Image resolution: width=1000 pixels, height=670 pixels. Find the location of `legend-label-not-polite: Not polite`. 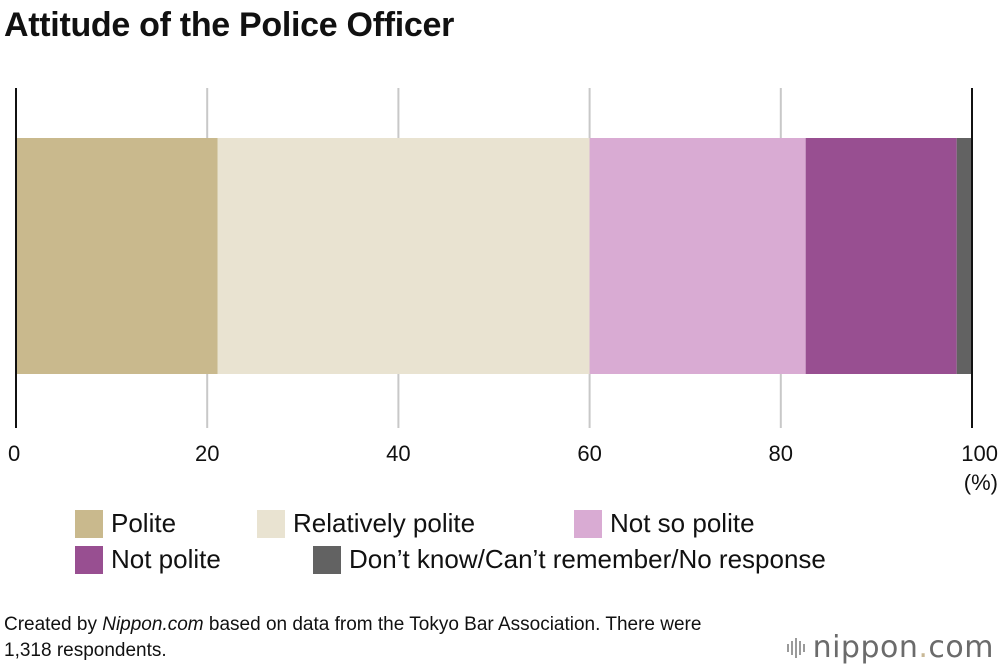

legend-label-not-polite: Not polite is located at coordinates (166, 559).